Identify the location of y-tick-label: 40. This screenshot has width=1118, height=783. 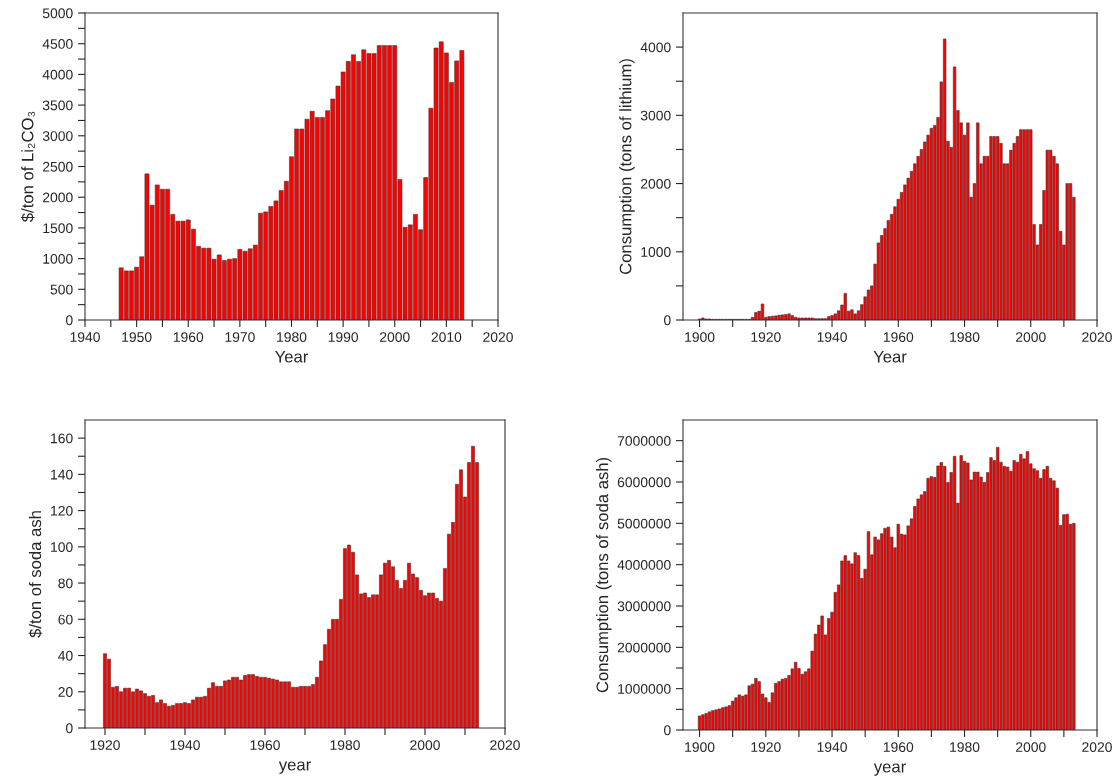
(65, 655).